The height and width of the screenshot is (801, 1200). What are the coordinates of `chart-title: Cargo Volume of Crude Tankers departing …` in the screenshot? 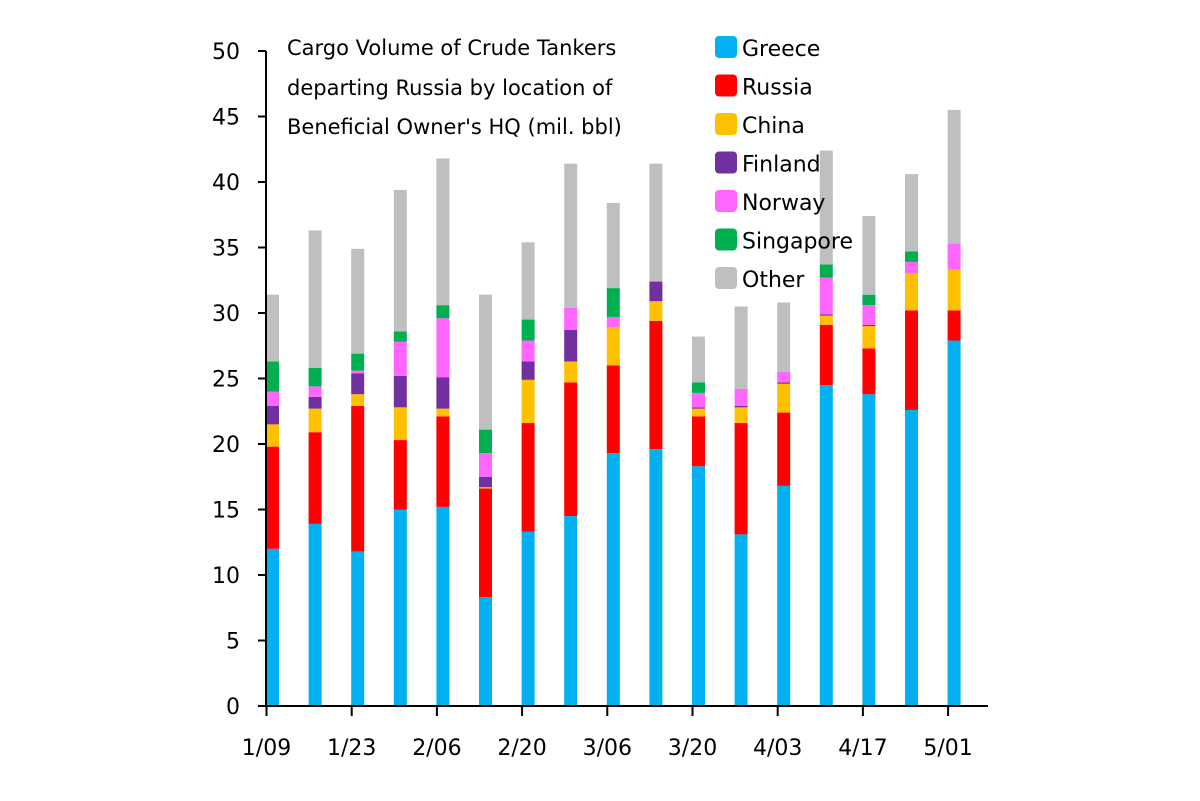 It's located at (454, 87).